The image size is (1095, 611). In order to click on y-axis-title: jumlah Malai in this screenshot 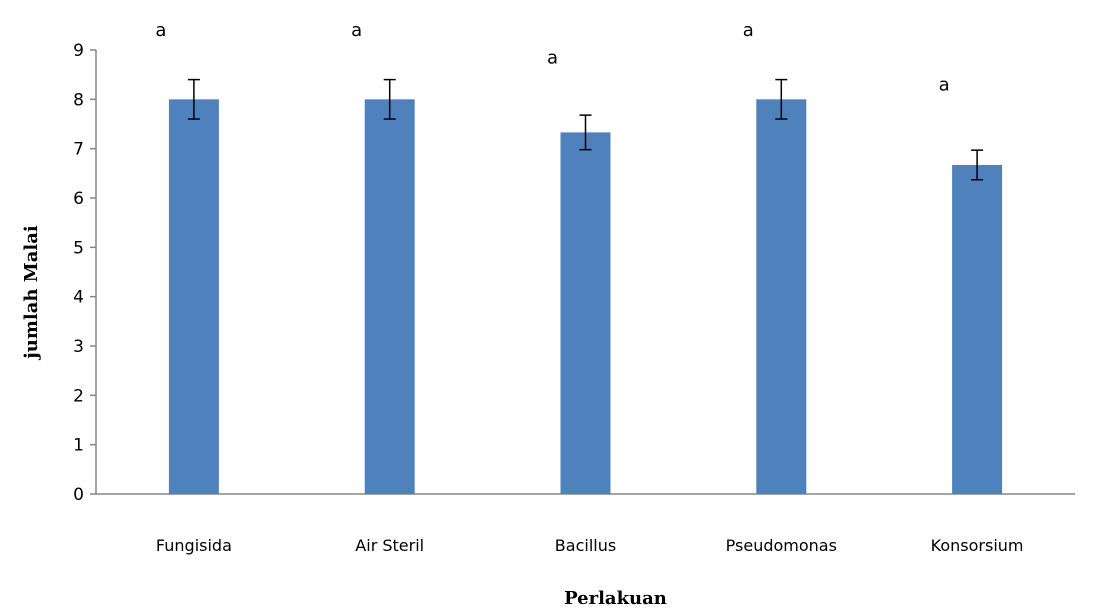, I will do `click(31, 293)`.